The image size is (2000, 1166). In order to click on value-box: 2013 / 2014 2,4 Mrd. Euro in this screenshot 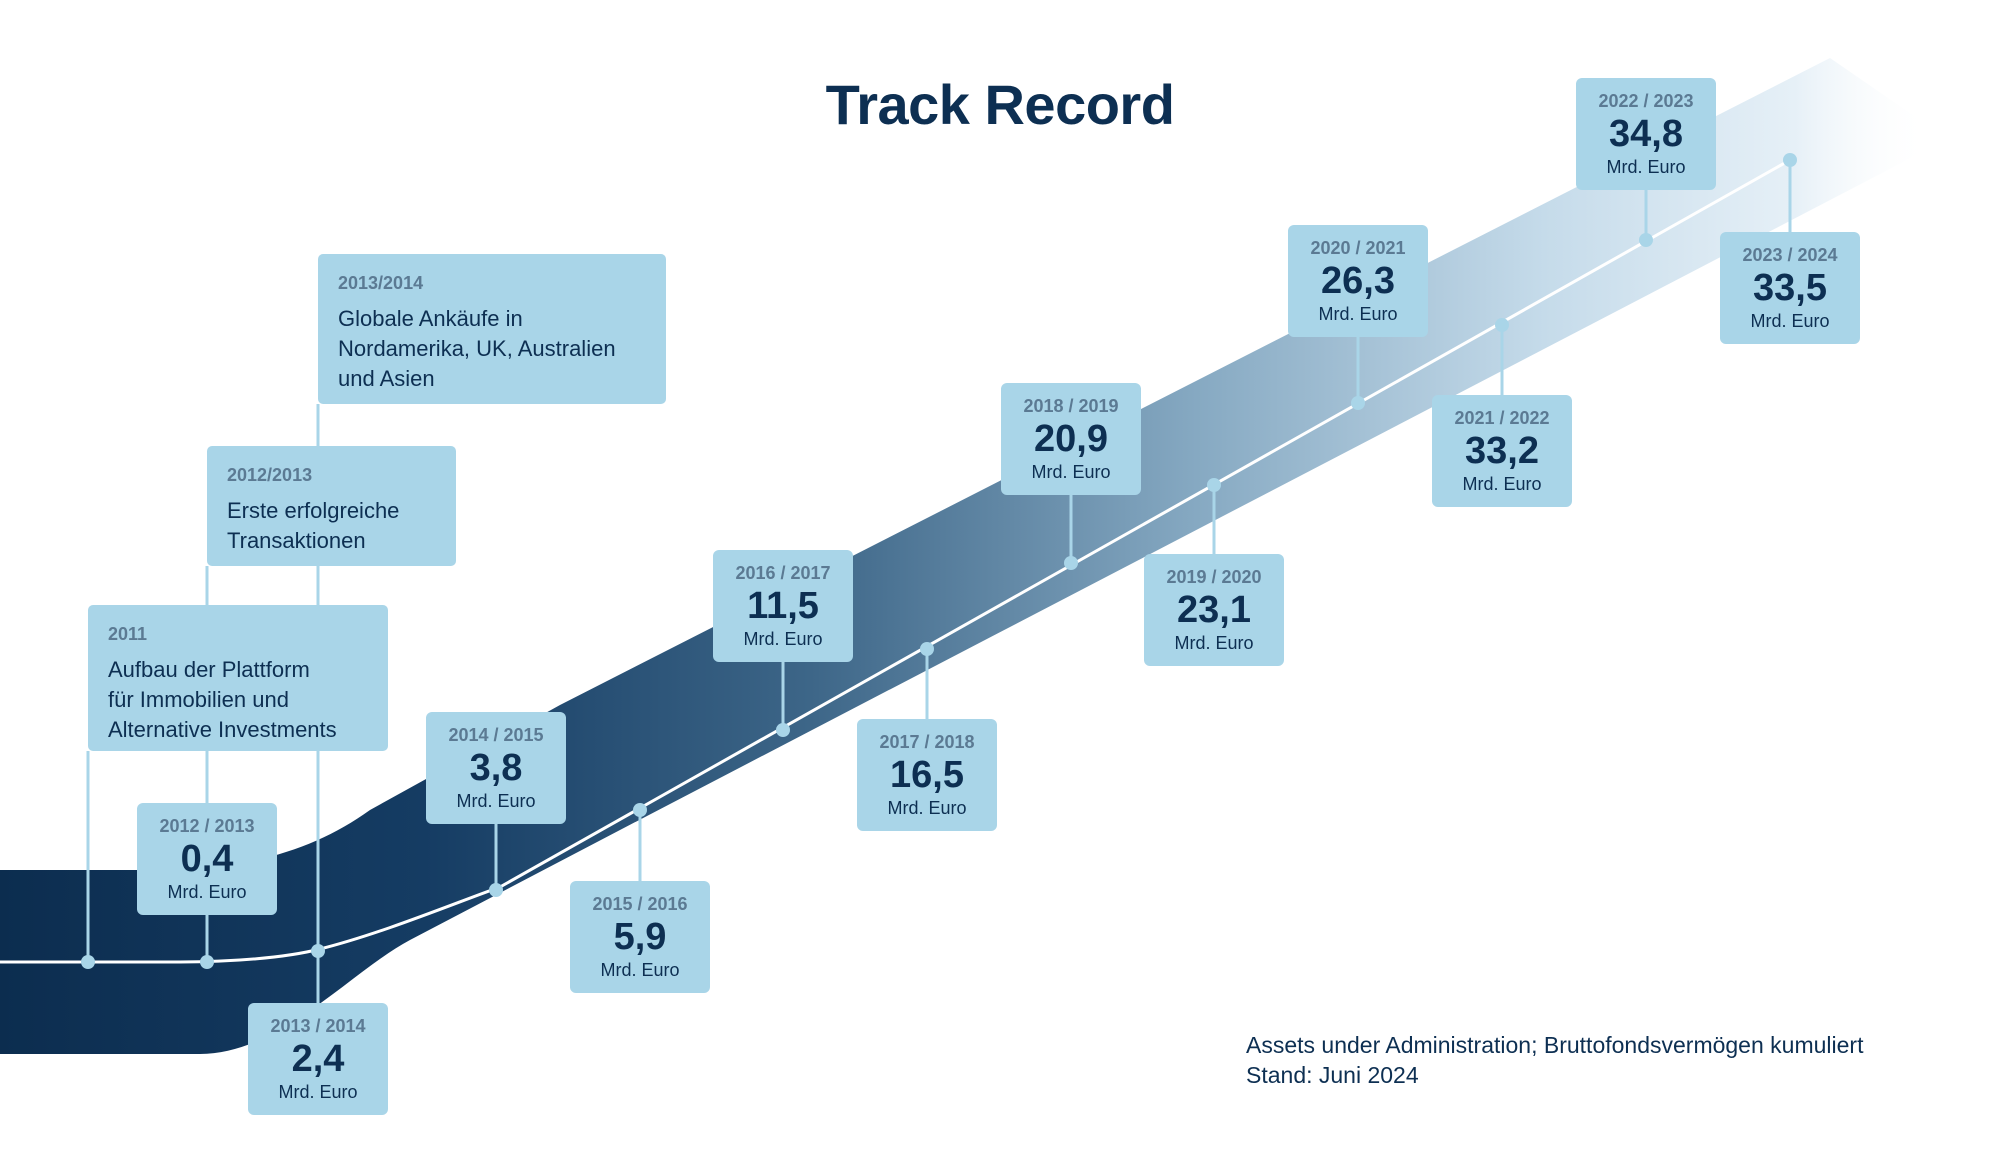, I will do `click(318, 1059)`.